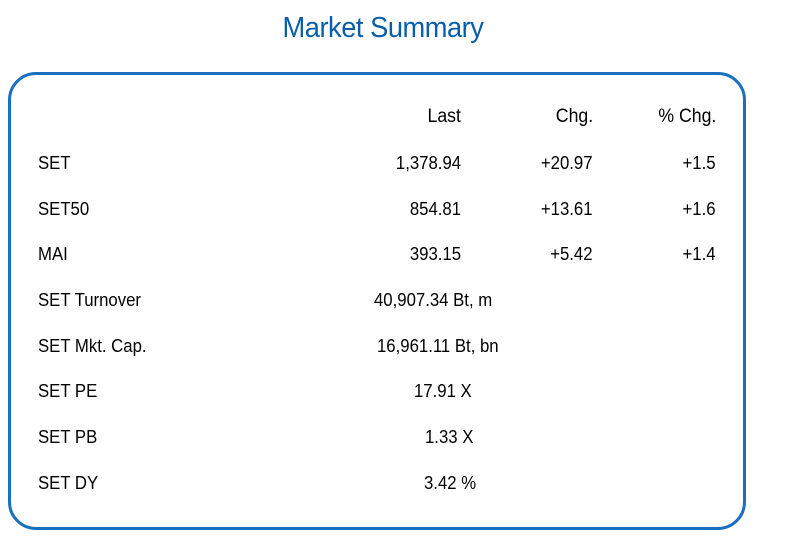  I want to click on row-label-set-pe: SET PE, so click(68, 391).